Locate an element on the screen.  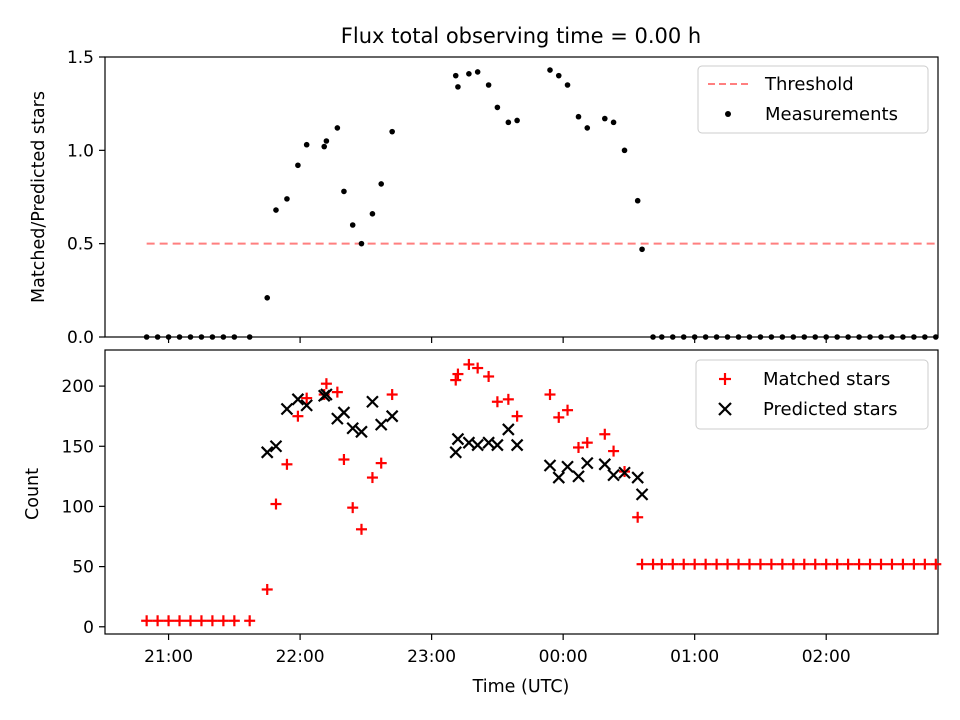
top-legend-box is located at coordinates (813, 99).